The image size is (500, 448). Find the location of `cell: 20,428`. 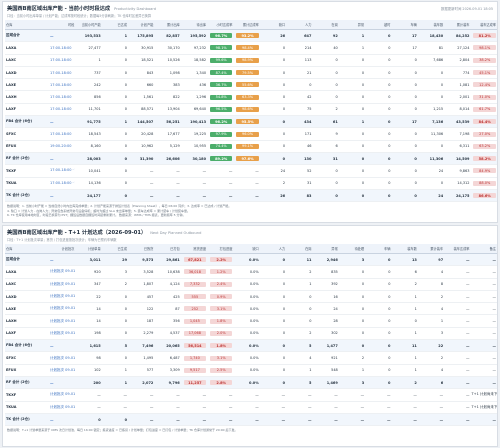

cell: 20,428 is located at coordinates (141, 134).